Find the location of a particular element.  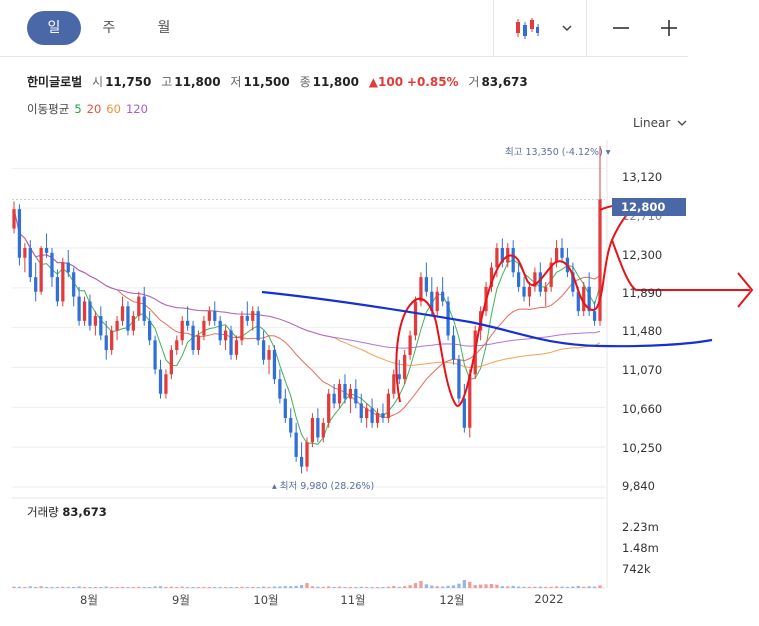

moving-average-legend: 이동평균 5 20 60 120 is located at coordinates (90, 109).